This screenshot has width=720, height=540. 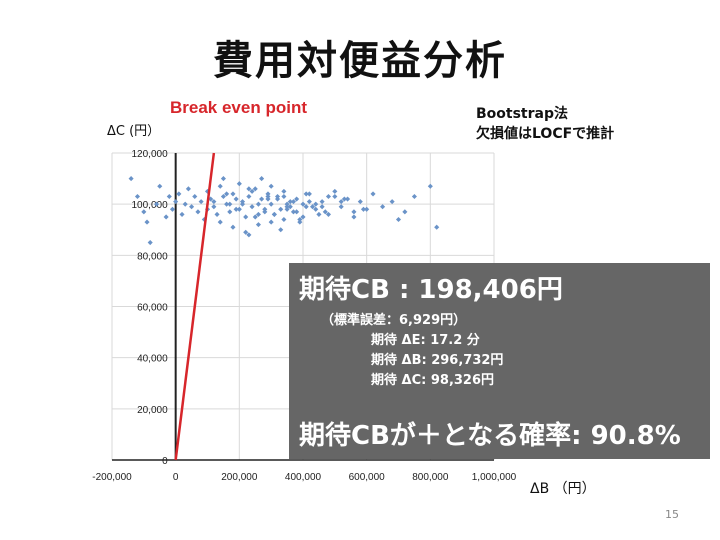 What do you see at coordinates (431, 290) in the screenshot?
I see `expected-cb: 期待CB : 198,406円` at bounding box center [431, 290].